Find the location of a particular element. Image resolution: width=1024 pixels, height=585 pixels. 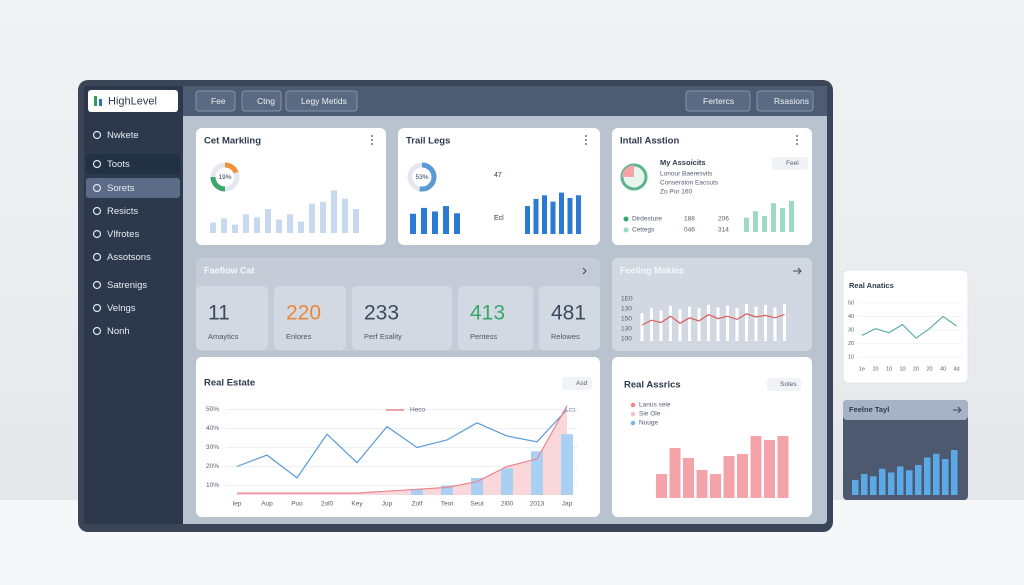

nav-item: Nonh is located at coordinates (118, 331).